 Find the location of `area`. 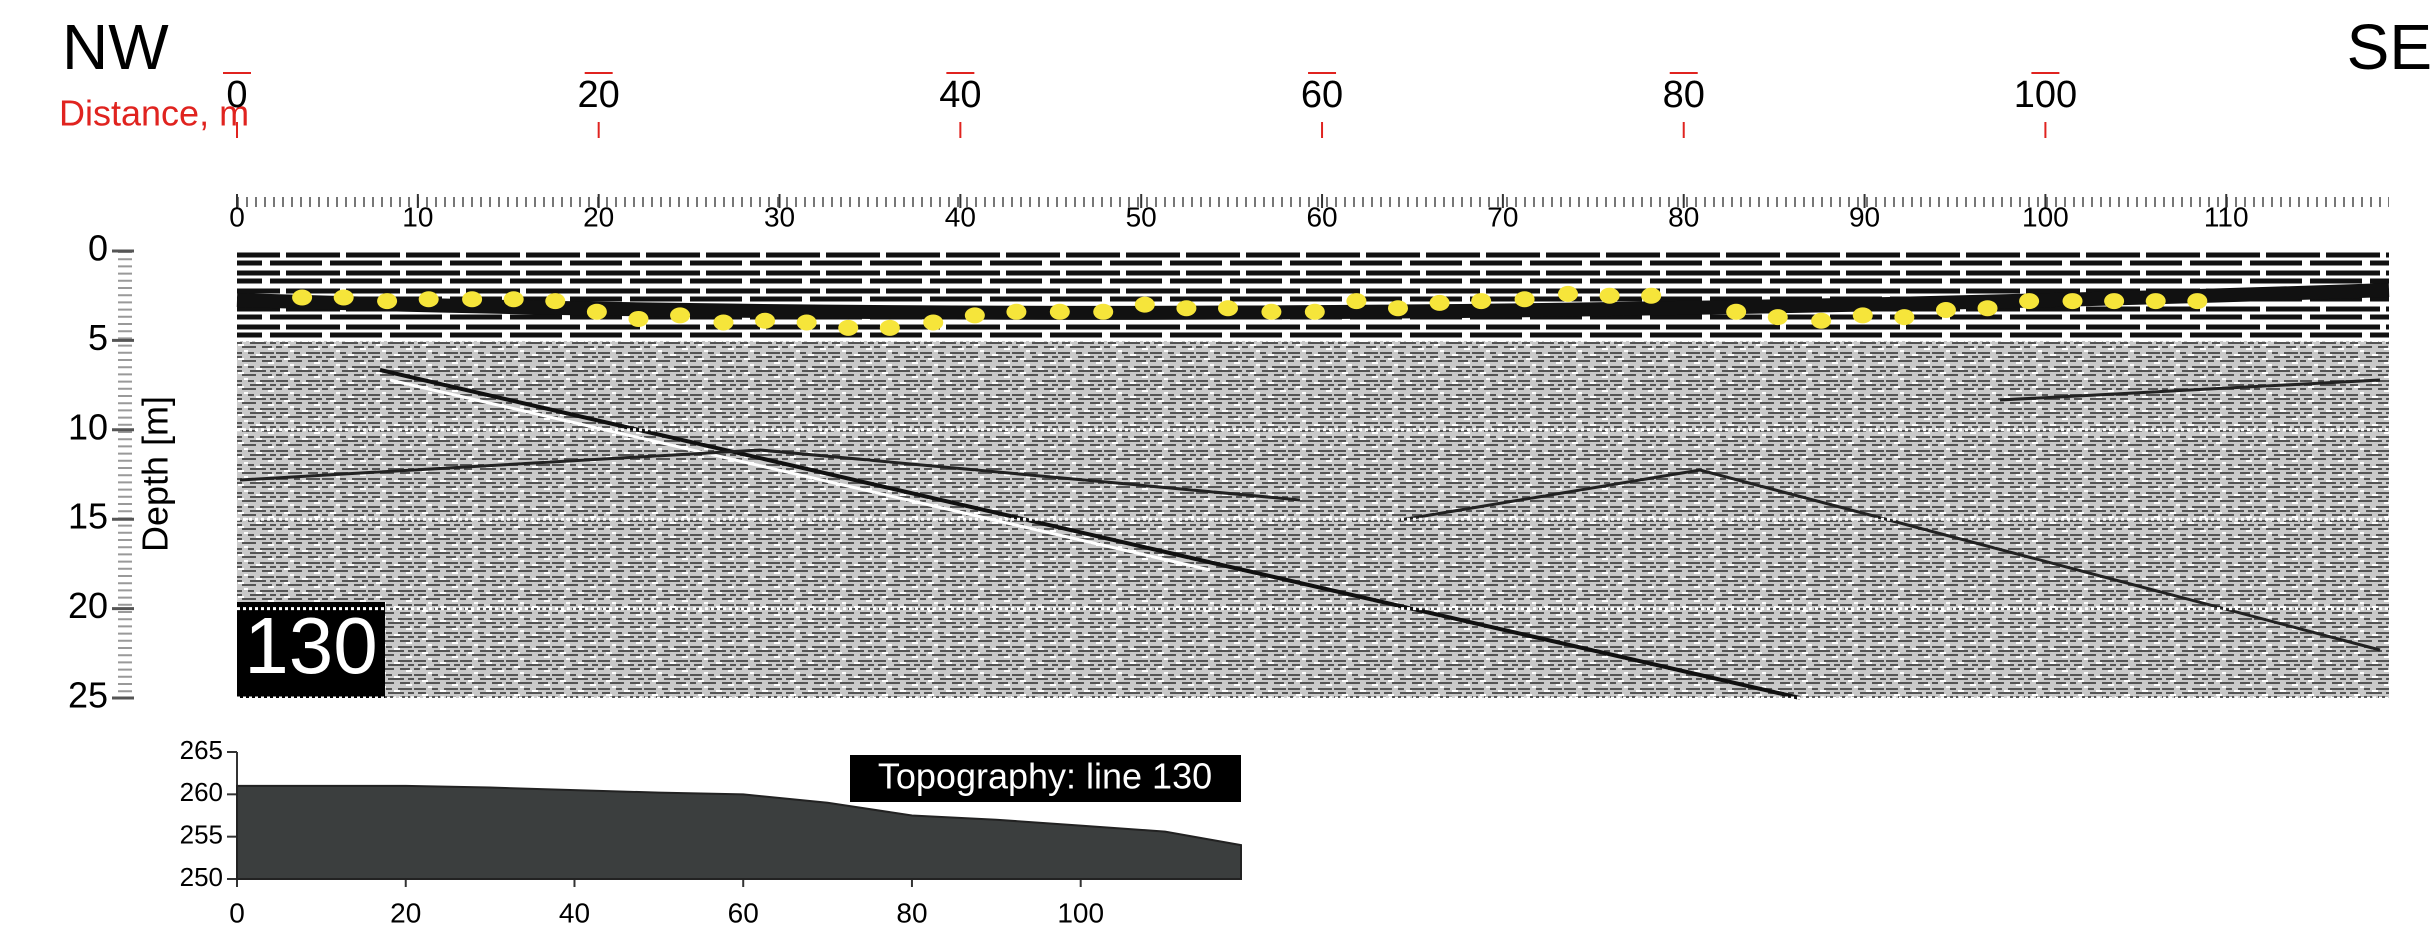

area is located at coordinates (739, 832).